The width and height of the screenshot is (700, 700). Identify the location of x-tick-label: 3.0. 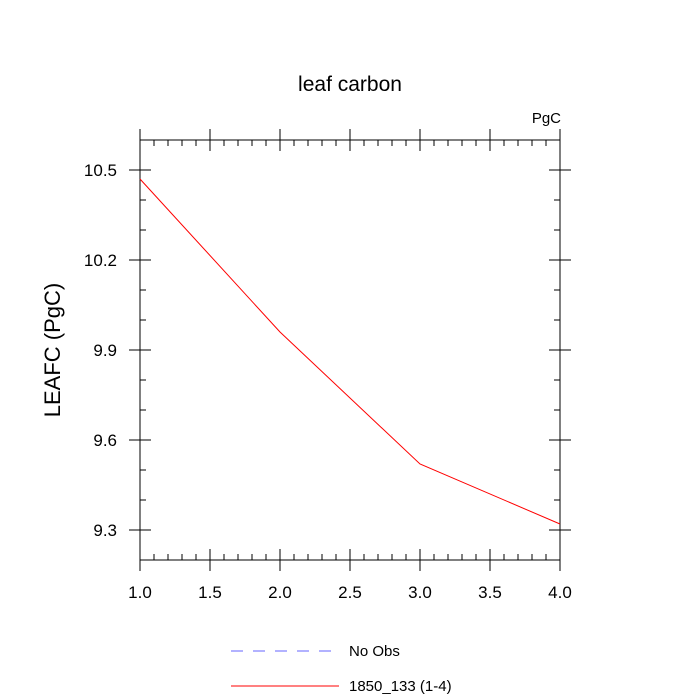
(420, 592).